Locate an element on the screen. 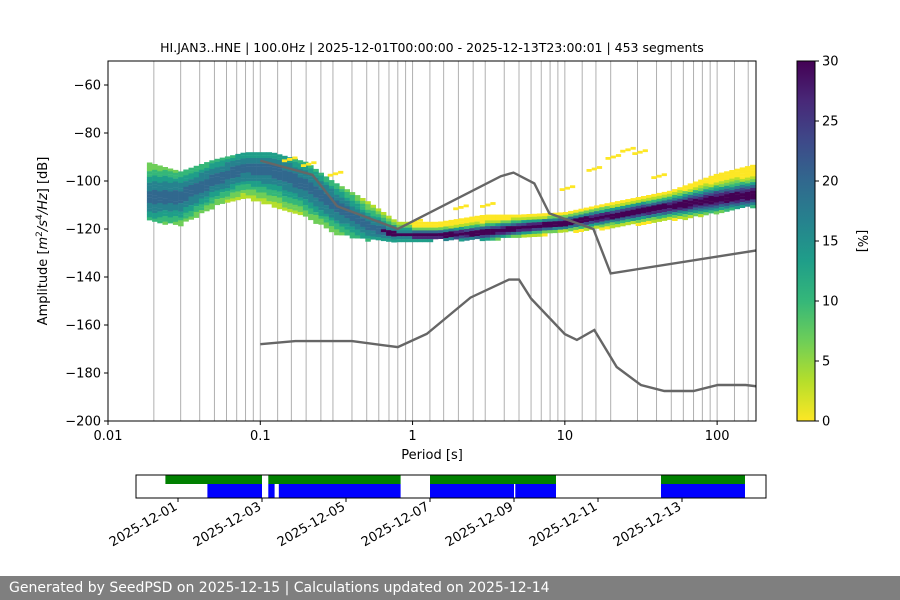  y-tick-label: −100 is located at coordinates (83, 182).